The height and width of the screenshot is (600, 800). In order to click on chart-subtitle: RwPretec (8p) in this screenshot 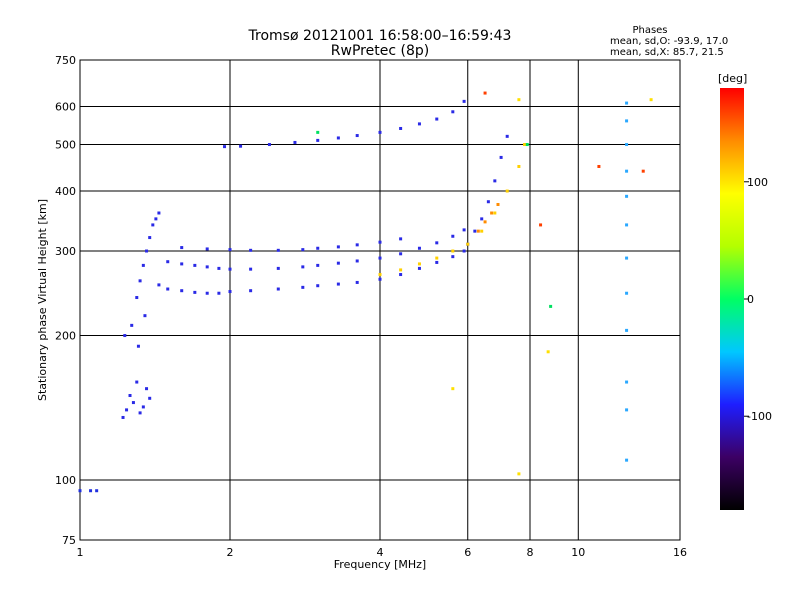, I will do `click(380, 51)`.